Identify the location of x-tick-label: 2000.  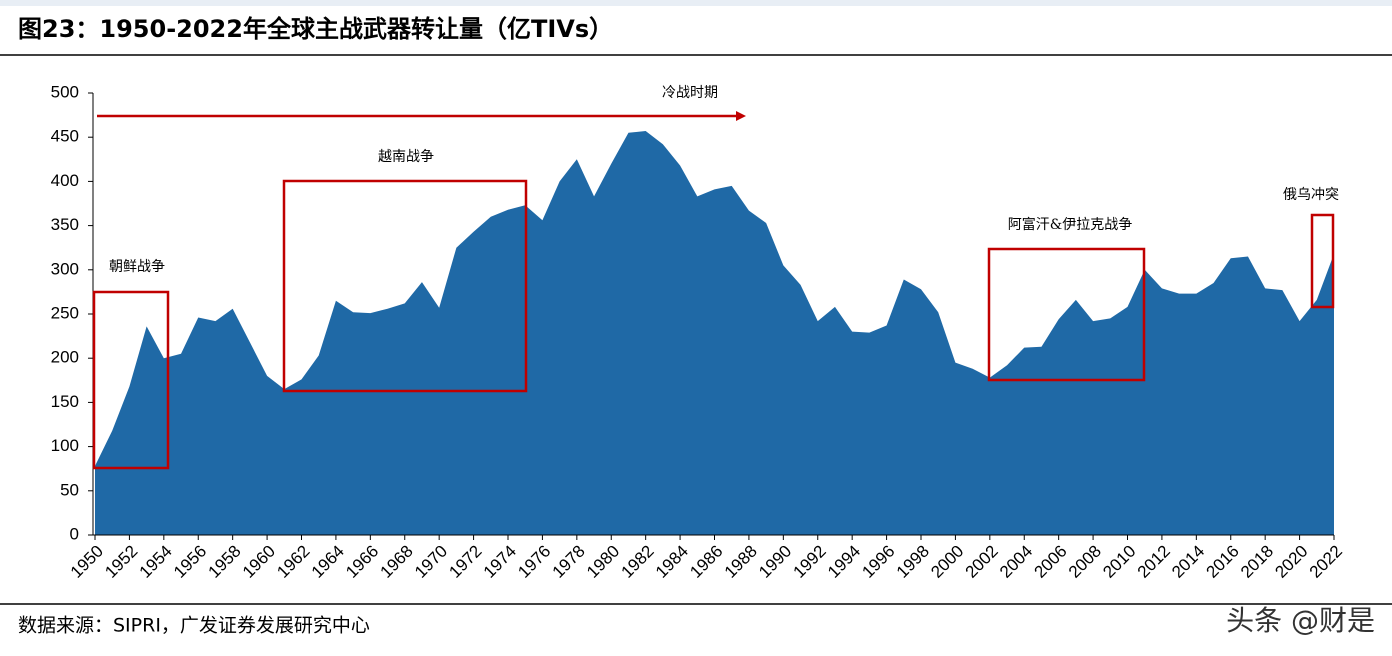
(947, 562).